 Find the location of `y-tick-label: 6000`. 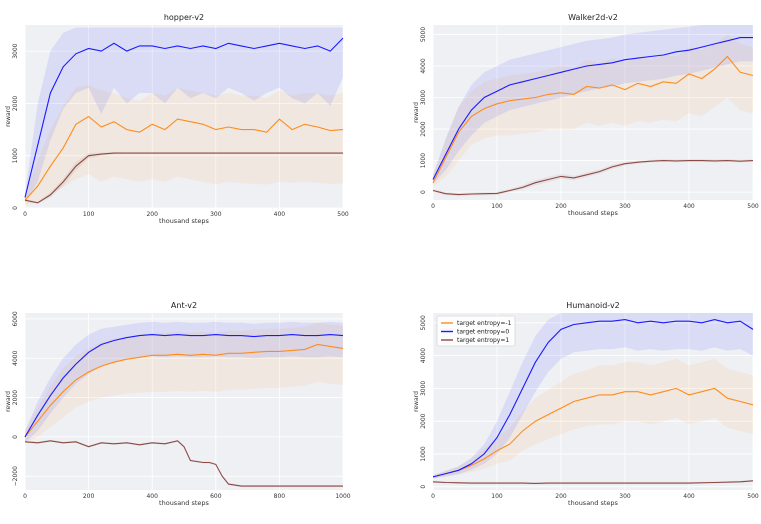

y-tick-label: 6000 is located at coordinates (15, 318).